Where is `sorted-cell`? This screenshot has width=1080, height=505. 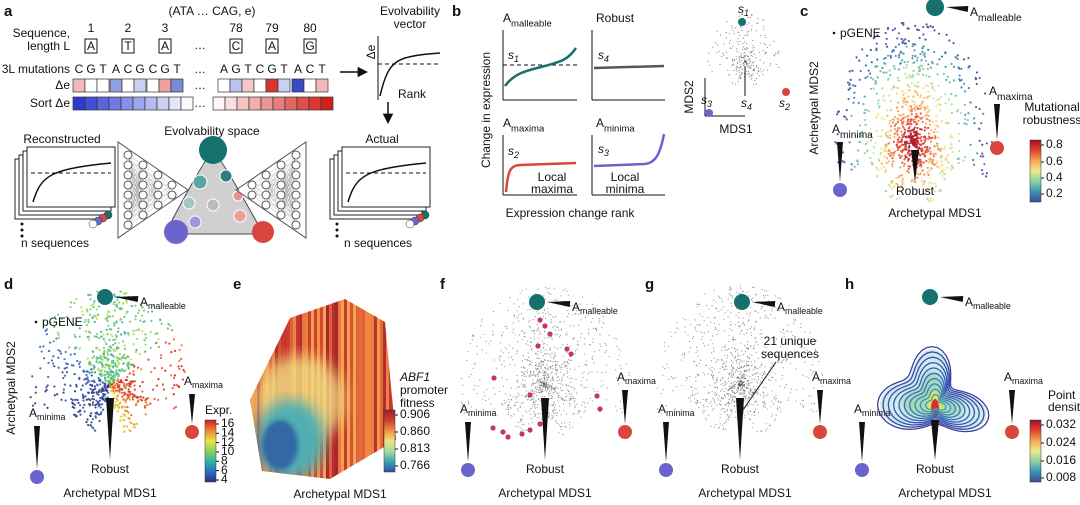
sorted-cell is located at coordinates (231, 103).